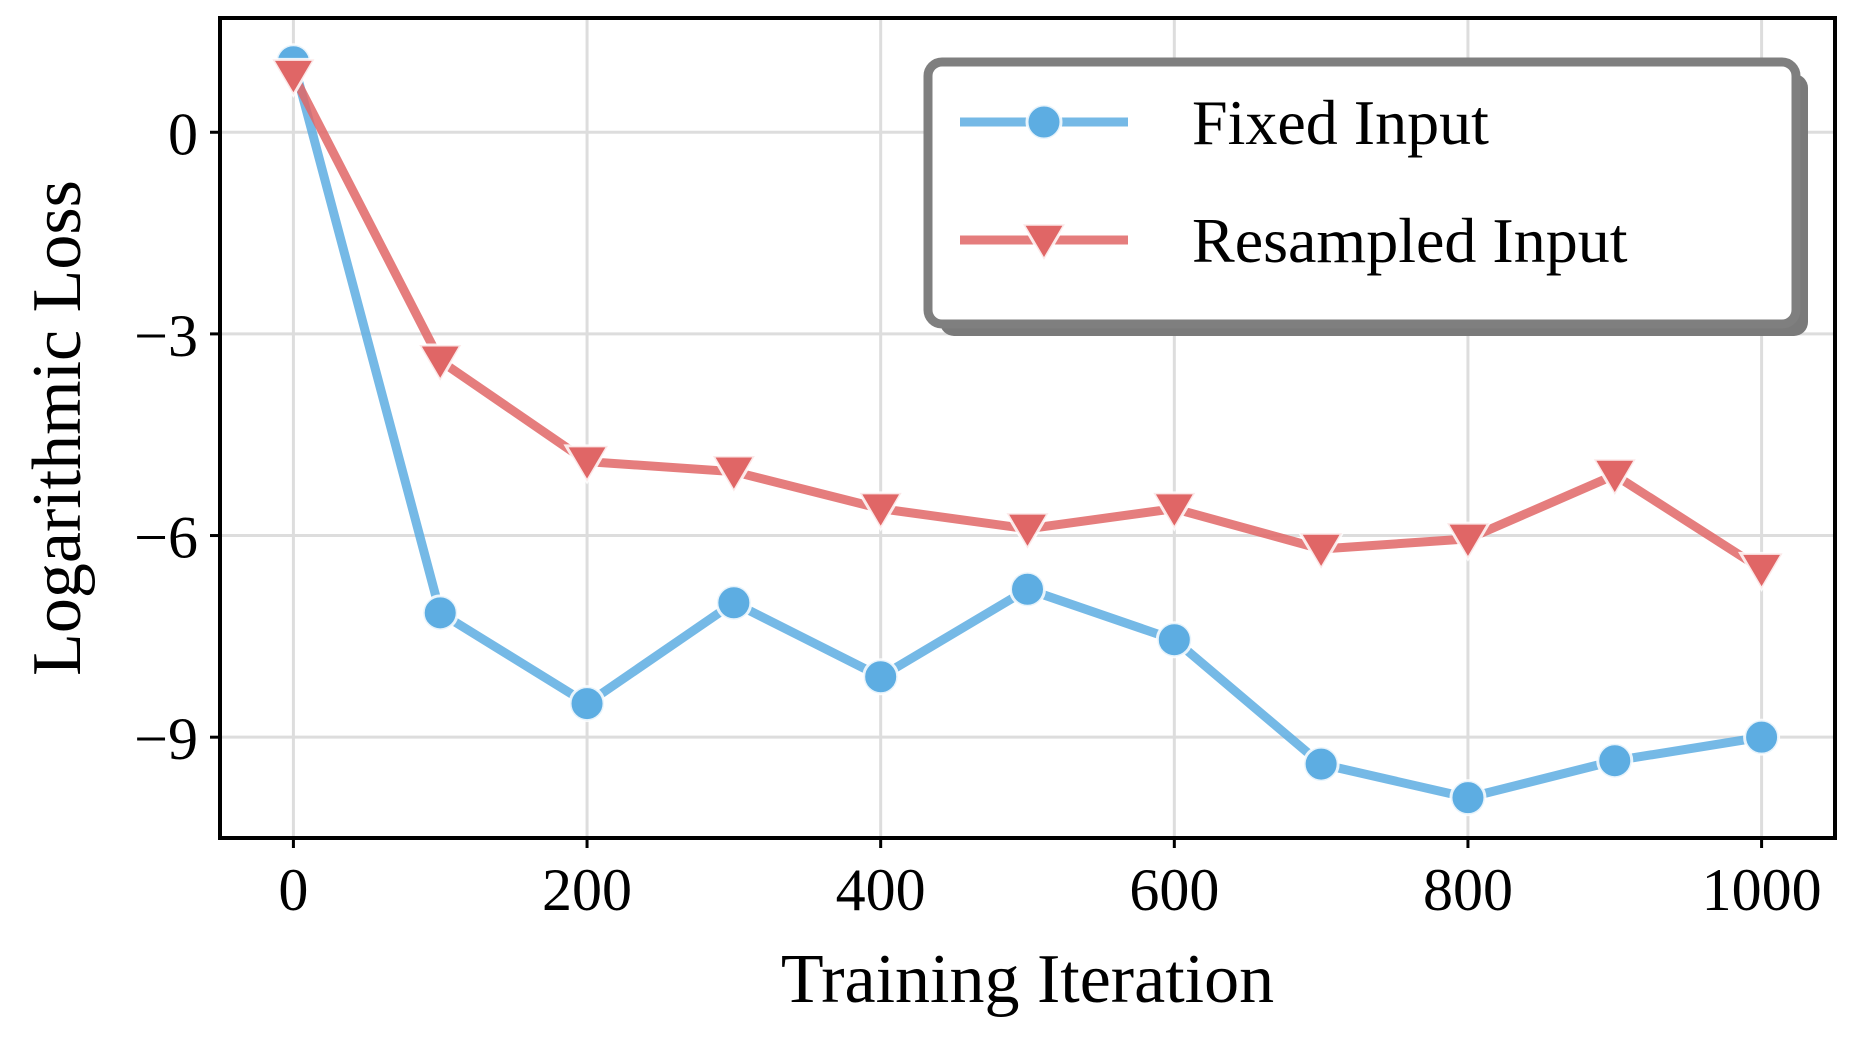  I want to click on y-axis: 0 −3 −6 −9, so click(177, 436).